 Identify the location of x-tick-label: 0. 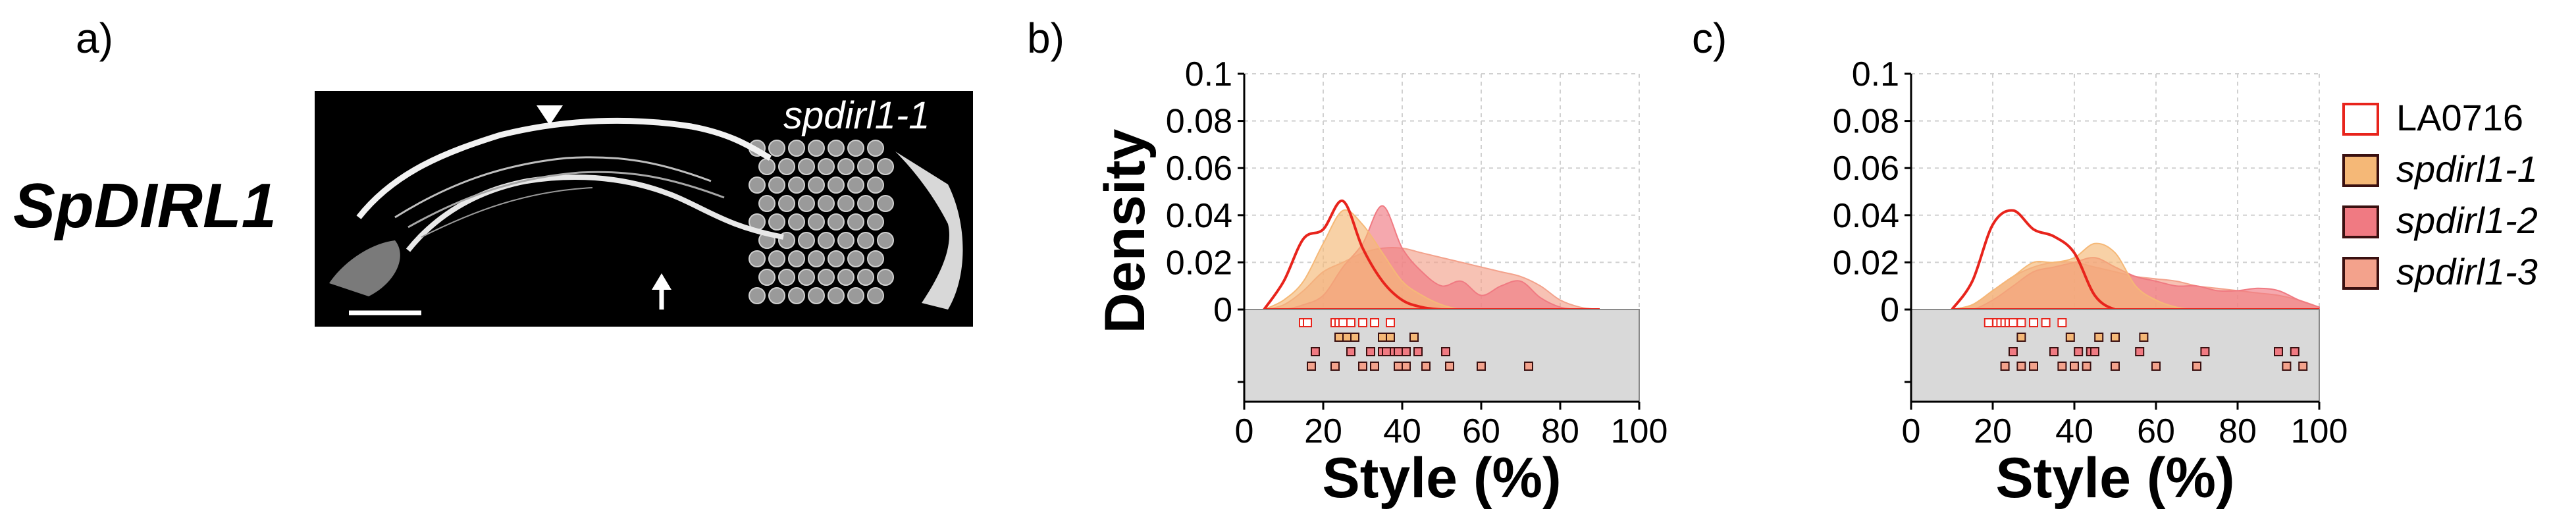
(1244, 431).